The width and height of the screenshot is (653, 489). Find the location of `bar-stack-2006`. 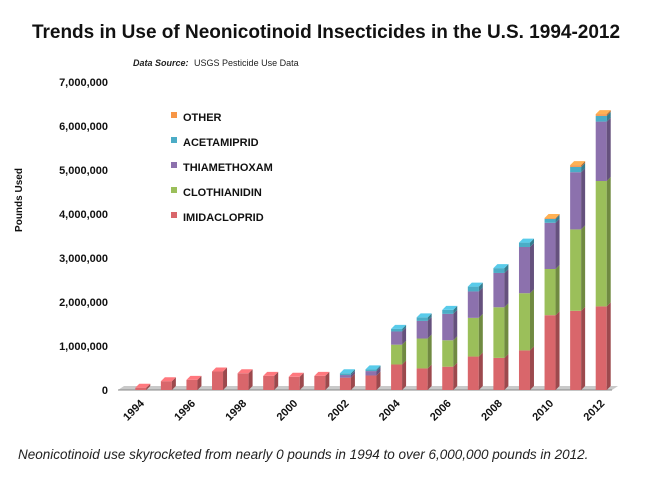

bar-stack-2006 is located at coordinates (450, 347).